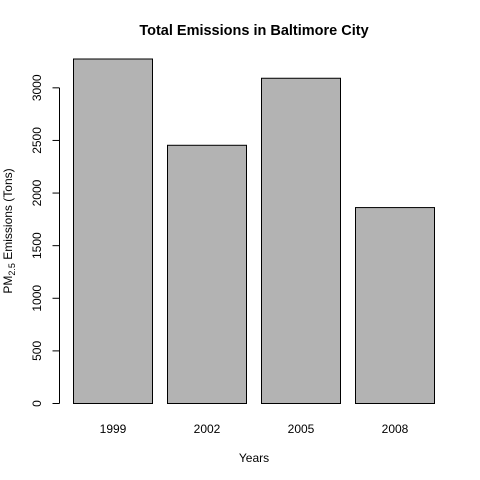 This screenshot has height=480, width=480. I want to click on x-tick-label-2008: 2008, so click(395, 429).